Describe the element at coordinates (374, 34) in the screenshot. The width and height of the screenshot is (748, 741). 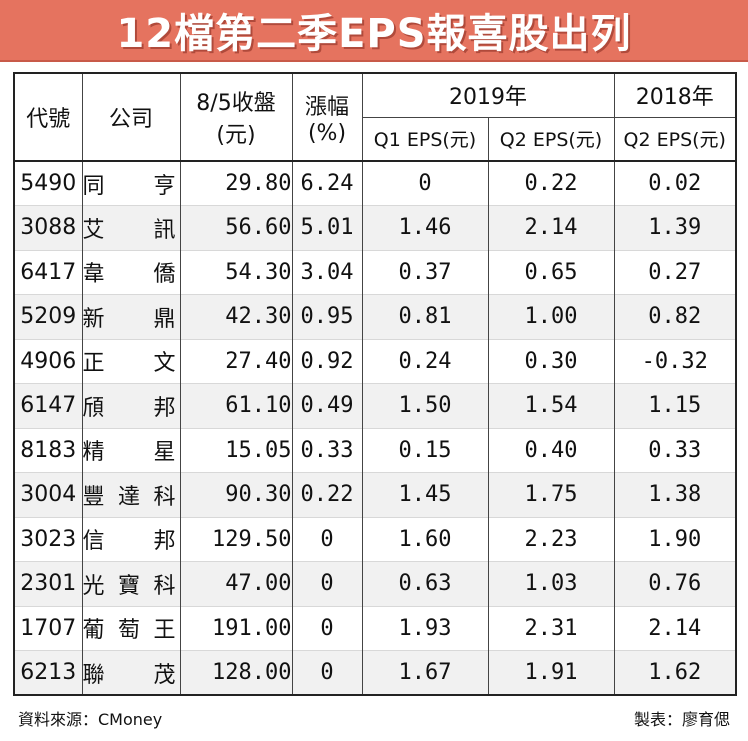
I see `page-title: 12檔第二季EPS報喜股出列` at that location.